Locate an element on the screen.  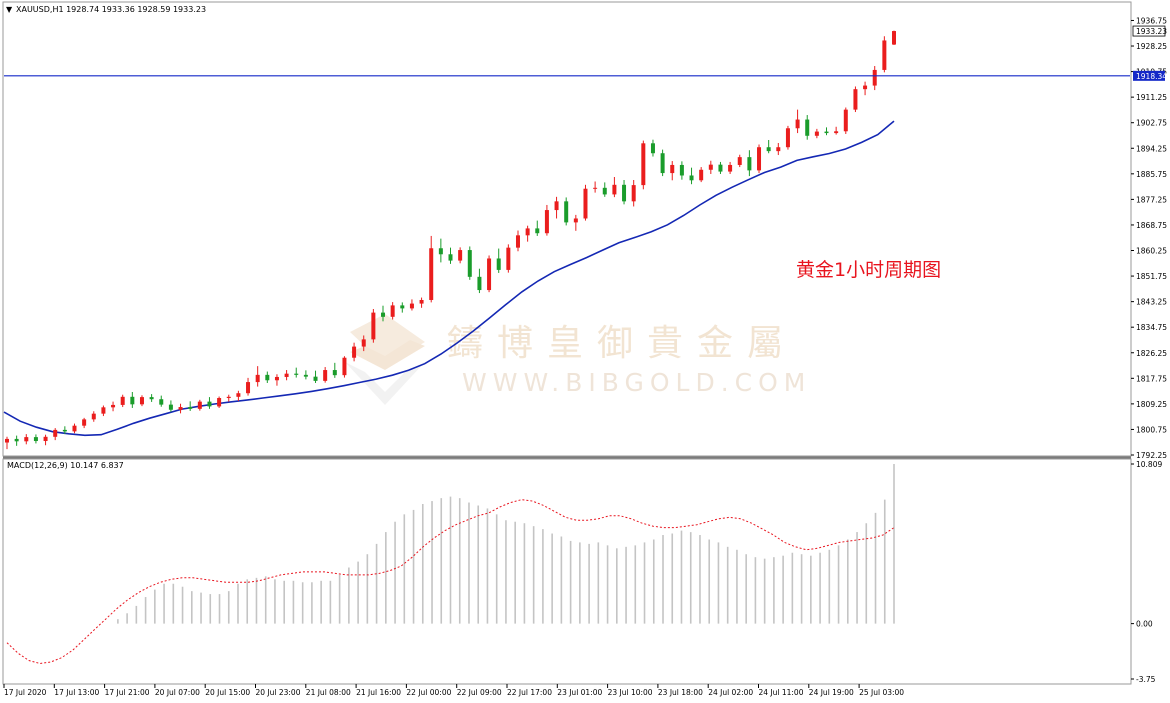
price-tick-label: 1928.25 is located at coordinates (1151, 46).